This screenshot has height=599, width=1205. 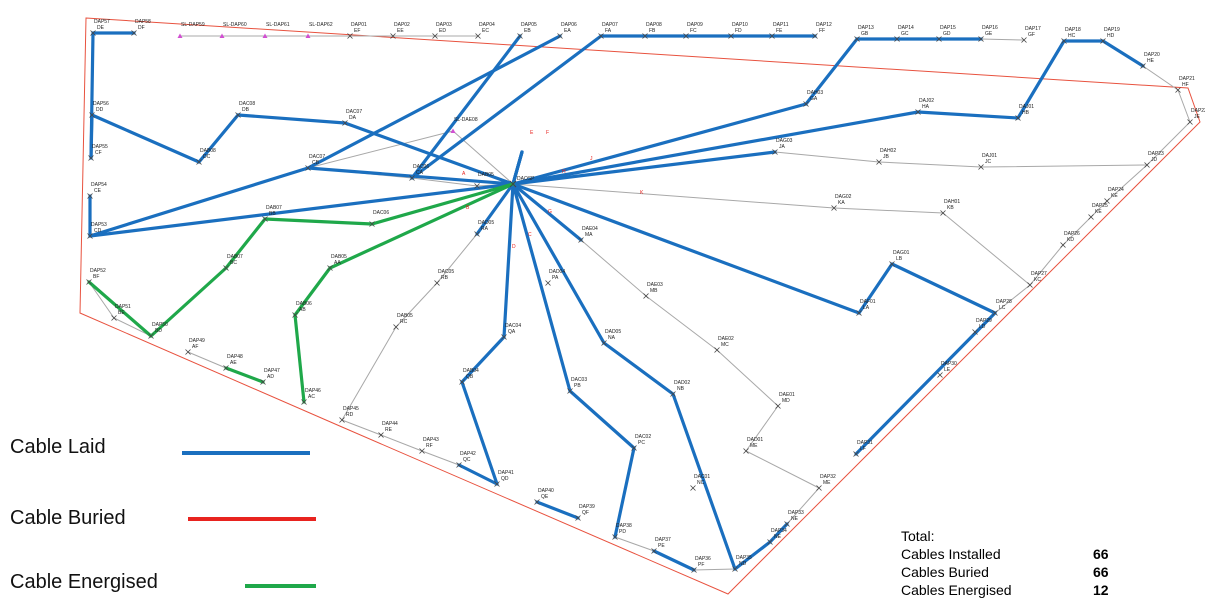 What do you see at coordinates (404, 322) in the screenshot?
I see `node-code-label: RC` at bounding box center [404, 322].